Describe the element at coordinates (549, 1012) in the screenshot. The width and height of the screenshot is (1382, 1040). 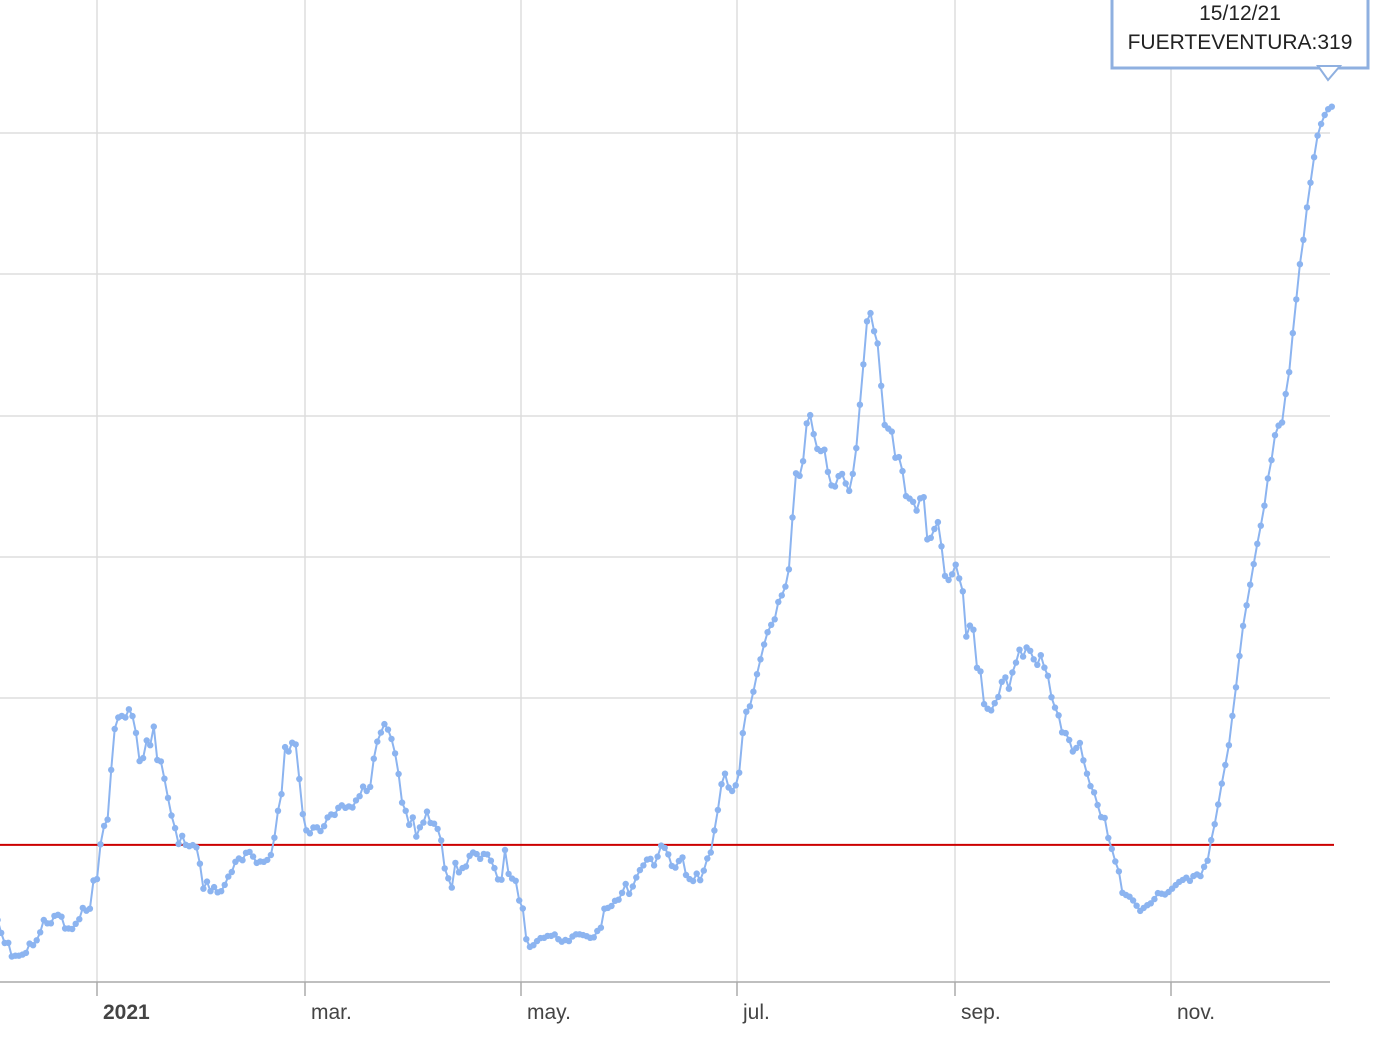
I see `x-tick-label-2: may.` at that location.